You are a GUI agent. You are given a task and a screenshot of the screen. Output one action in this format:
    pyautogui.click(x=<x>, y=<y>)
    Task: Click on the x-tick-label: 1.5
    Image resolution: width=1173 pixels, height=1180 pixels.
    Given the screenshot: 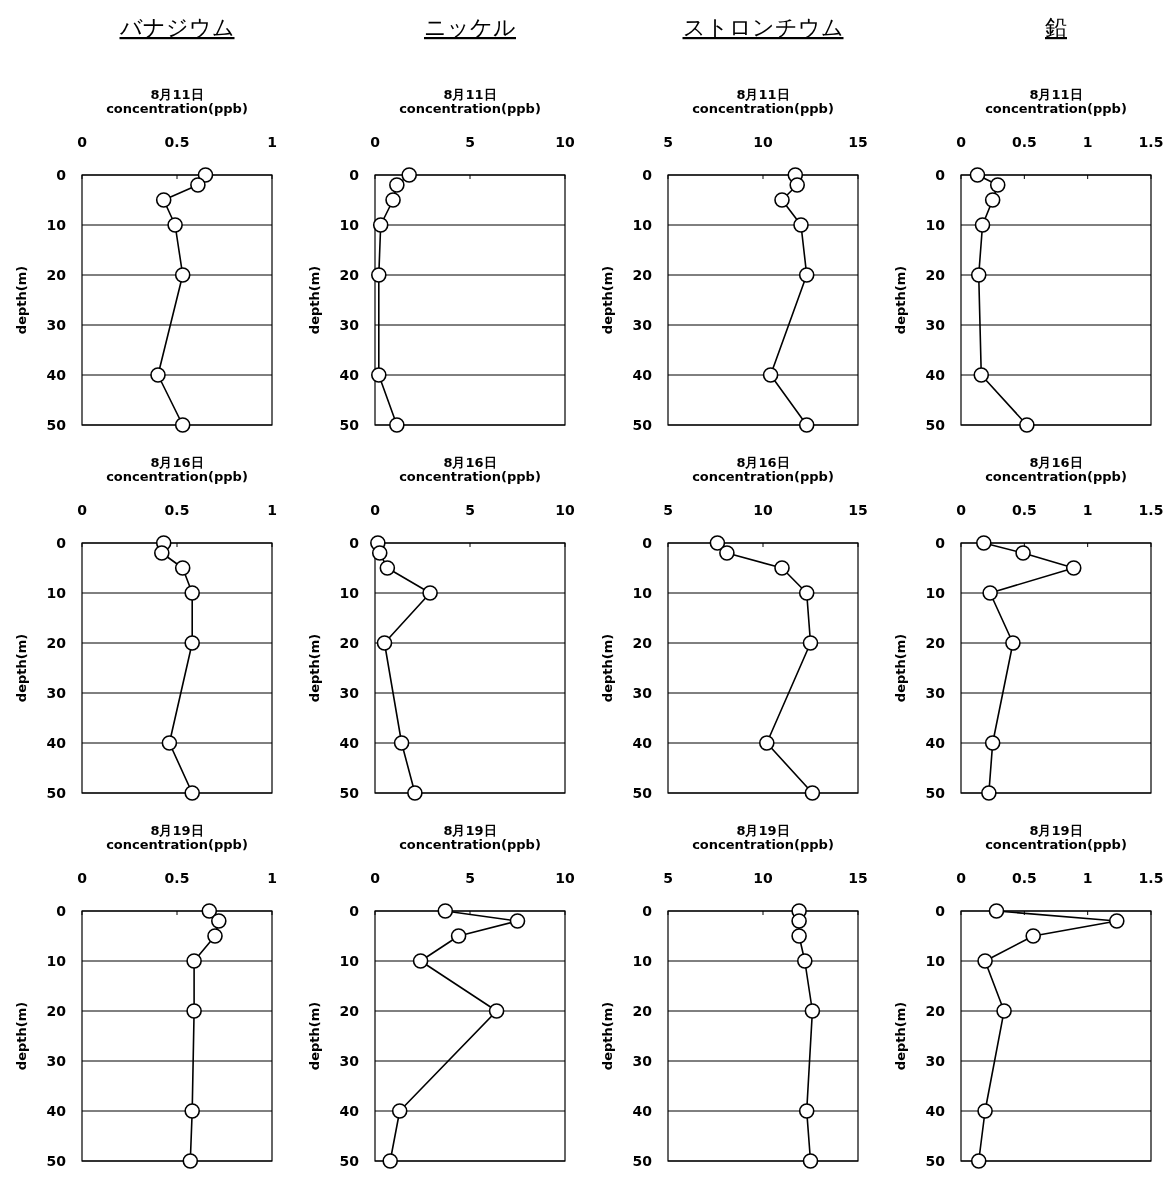 What is the action you would take?
    pyautogui.click(x=1151, y=878)
    